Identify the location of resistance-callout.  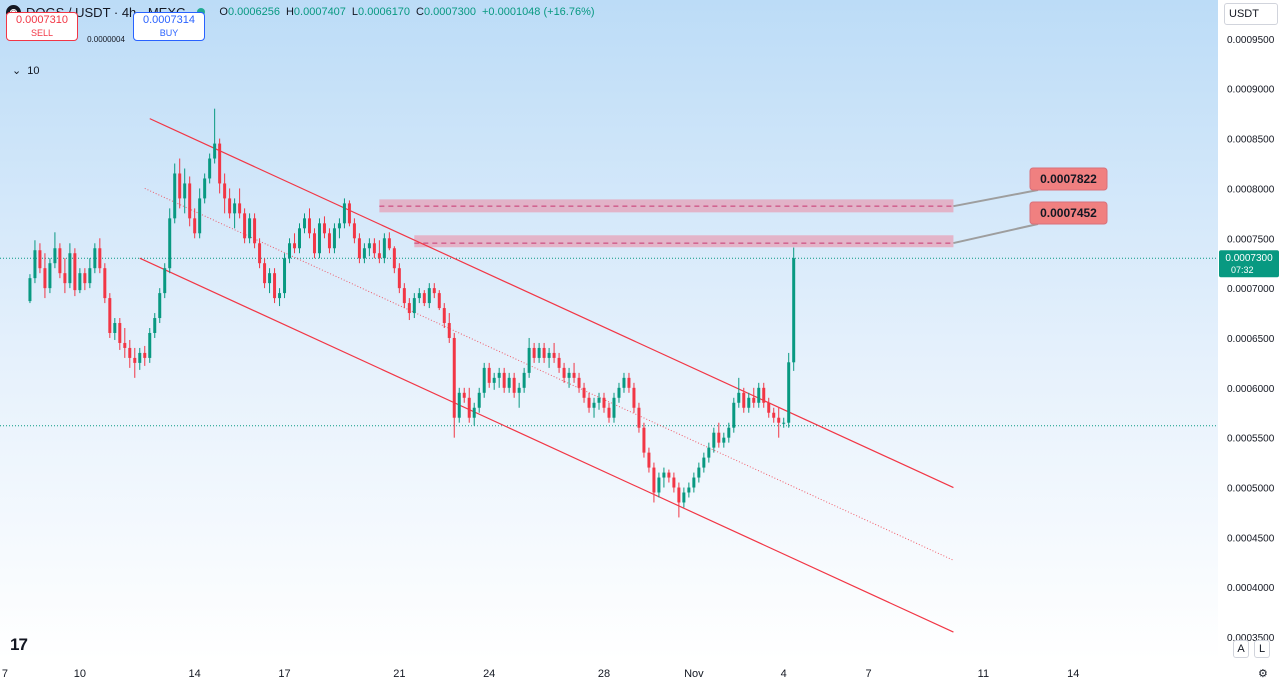
(1068, 213).